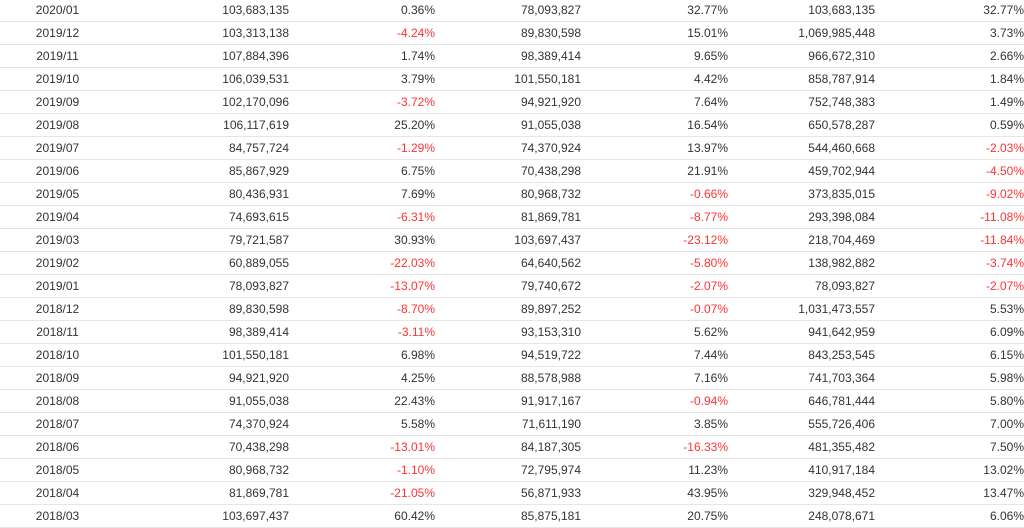  What do you see at coordinates (362, 56) in the screenshot?
I see `value-change-cell: 1.74%` at bounding box center [362, 56].